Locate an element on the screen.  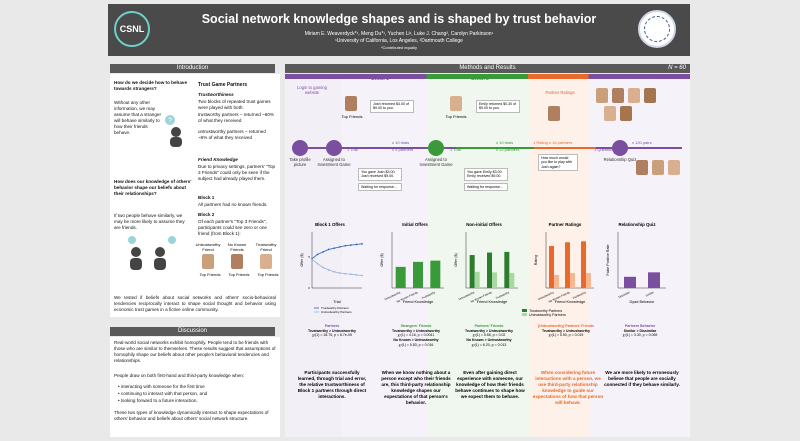
series-line is located at coordinates (337, 268).